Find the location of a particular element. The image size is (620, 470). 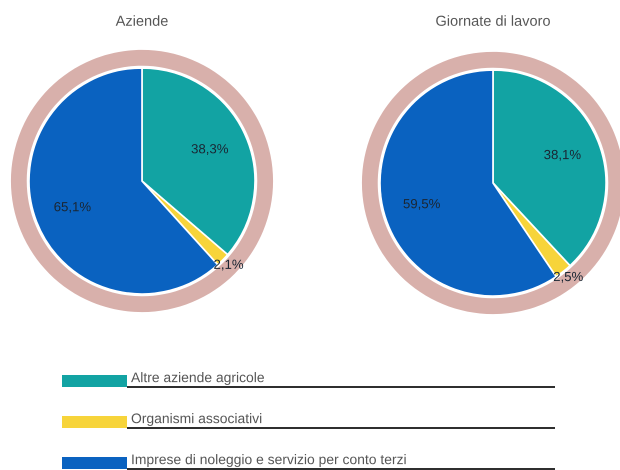

data-label: 2,1% is located at coordinates (229, 265).